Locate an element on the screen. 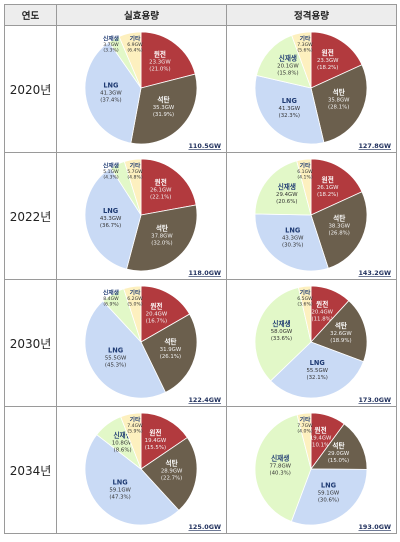 Image resolution: width=400 pixels, height=542 pixels. slice-pct-label: (10.1%) is located at coordinates (320, 446).